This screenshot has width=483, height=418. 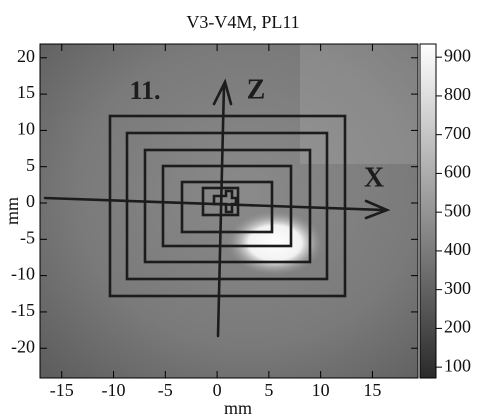 I want to click on y-tick-label: 15, so click(x=26, y=92).